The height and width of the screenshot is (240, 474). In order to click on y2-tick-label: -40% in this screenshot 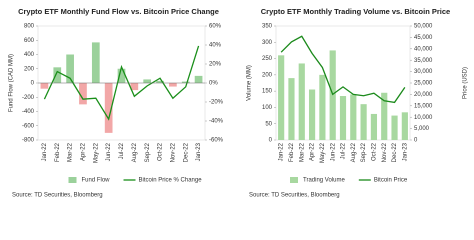, I will do `click(216, 122)`.